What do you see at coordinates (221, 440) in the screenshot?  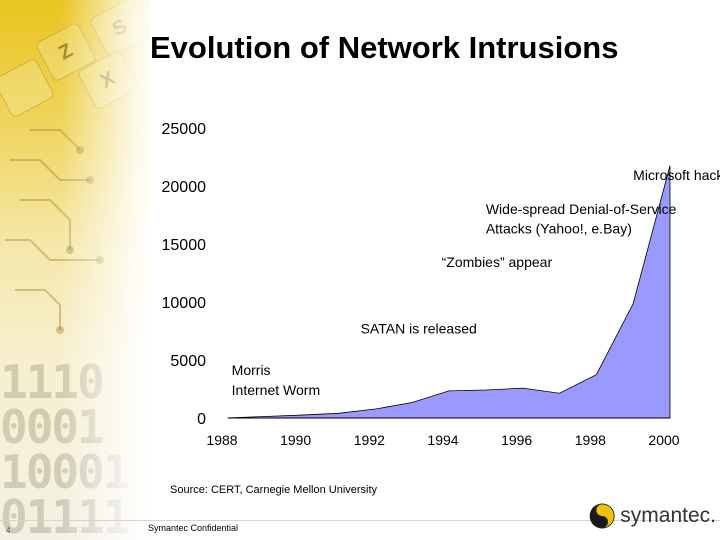 I see `x-tick-label: 1988` at bounding box center [221, 440].